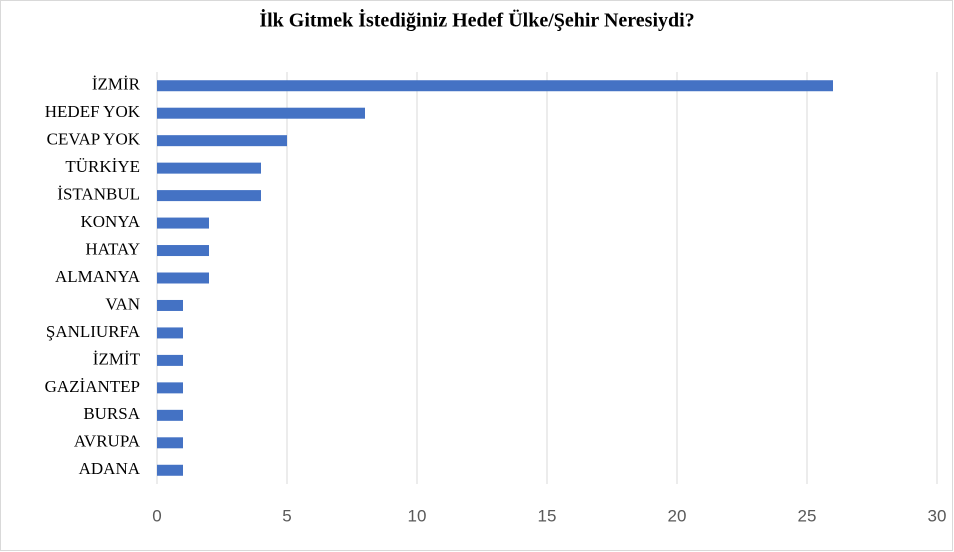 Image resolution: width=954 pixels, height=552 pixels. Describe the element at coordinates (98, 276) in the screenshot. I see `y-tick-label: ALMANYA` at that location.